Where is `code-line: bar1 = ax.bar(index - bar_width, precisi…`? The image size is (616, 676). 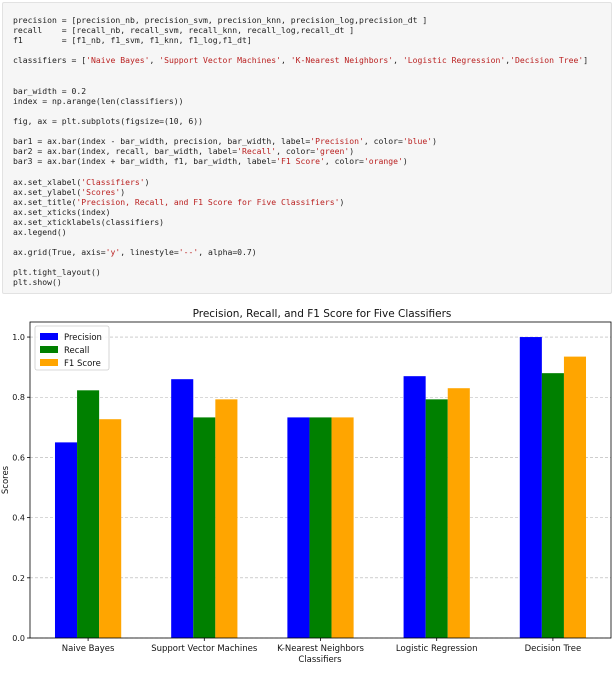 code-line: bar1 = ax.bar(index - bar_width, precisi… is located at coordinates (225, 141).